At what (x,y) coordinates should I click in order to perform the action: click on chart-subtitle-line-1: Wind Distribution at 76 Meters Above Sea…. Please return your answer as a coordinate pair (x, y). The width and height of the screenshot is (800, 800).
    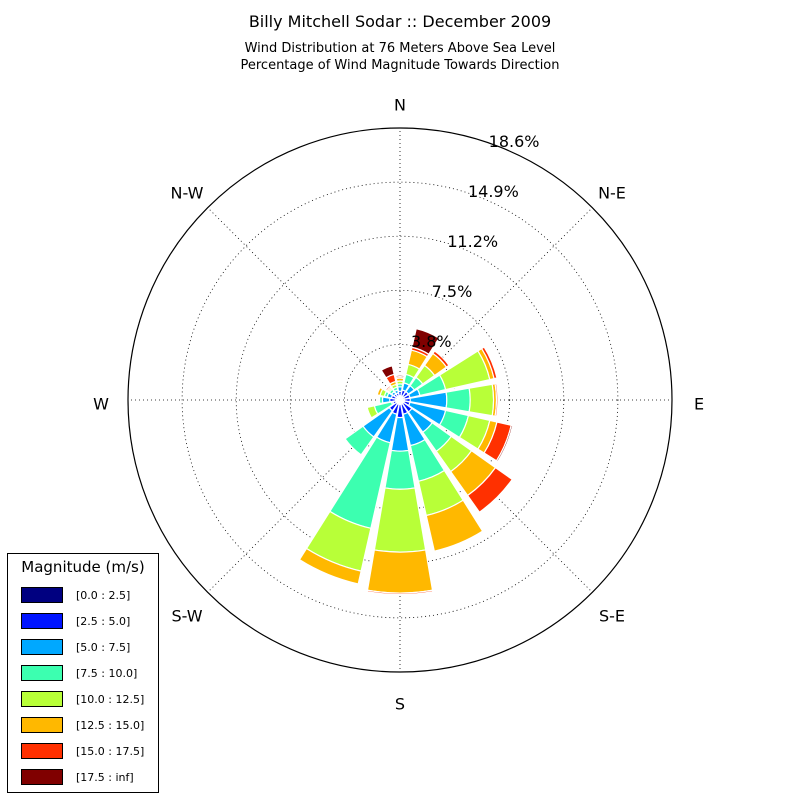
    Looking at the image, I should click on (400, 48).